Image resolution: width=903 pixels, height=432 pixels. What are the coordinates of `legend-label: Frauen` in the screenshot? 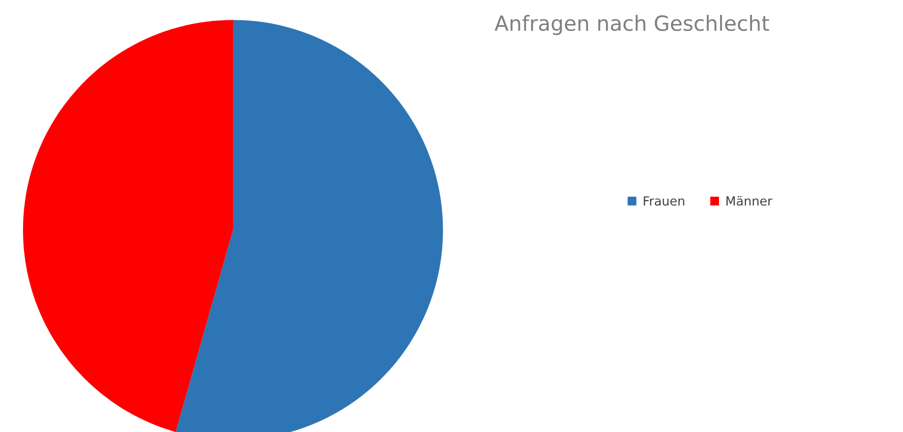 It's located at (664, 201).